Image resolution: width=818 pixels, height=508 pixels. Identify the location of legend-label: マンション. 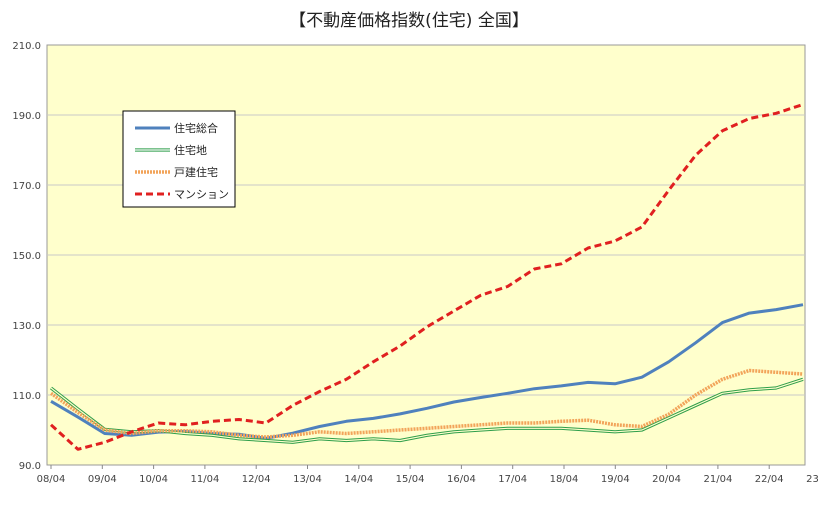
(201, 194).